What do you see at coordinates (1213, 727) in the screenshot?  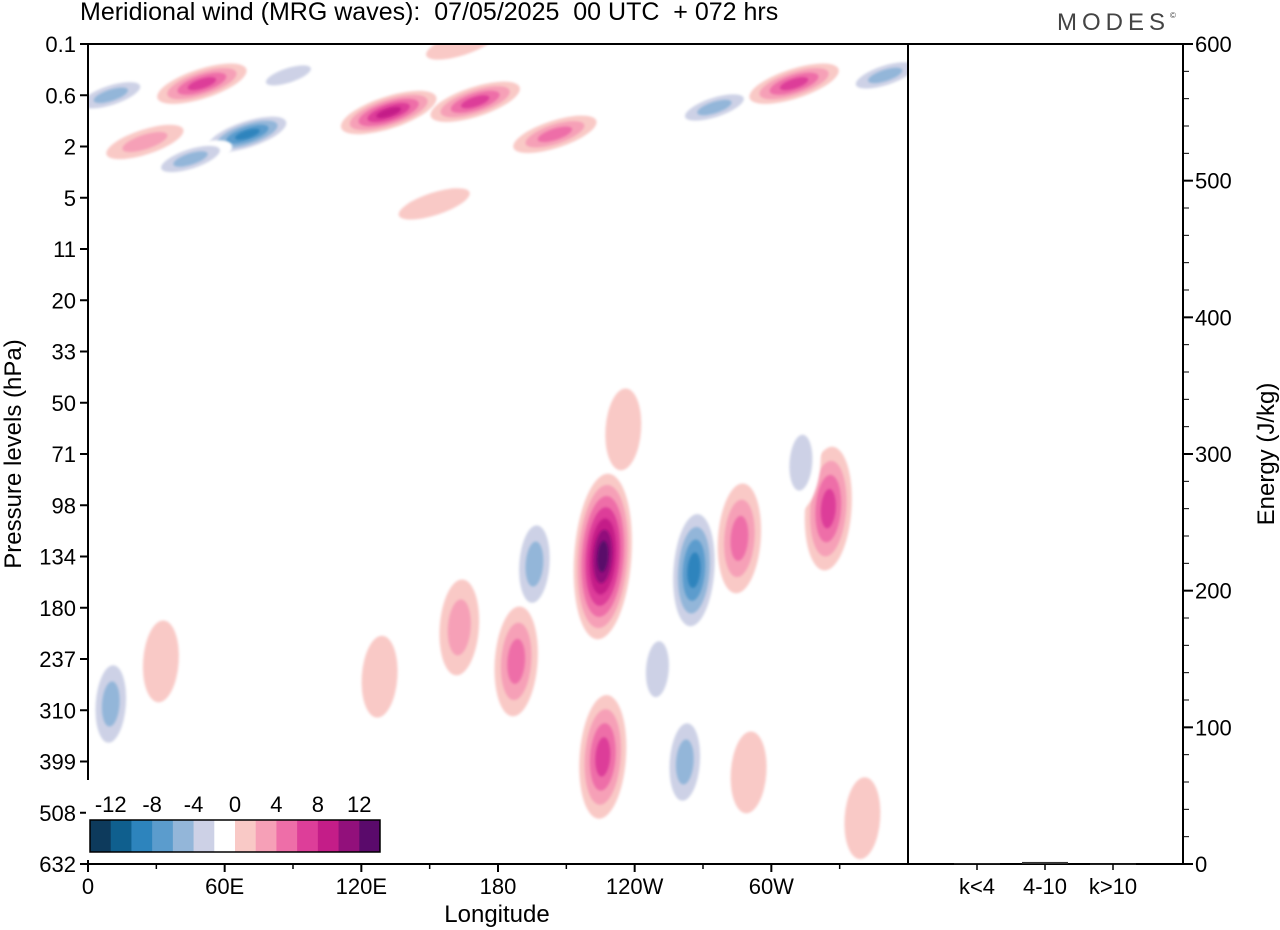 I see `energy-tick-label: 100` at bounding box center [1213, 727].